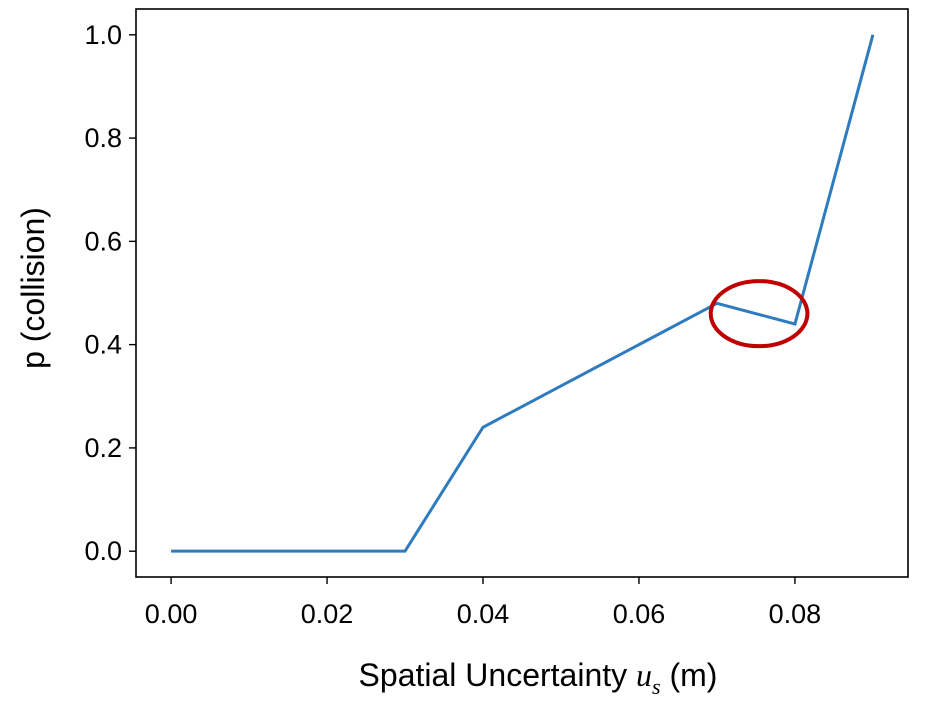 The image size is (928, 719). What do you see at coordinates (644, 675) in the screenshot?
I see `x-axis-title-symbol: u` at bounding box center [644, 675].